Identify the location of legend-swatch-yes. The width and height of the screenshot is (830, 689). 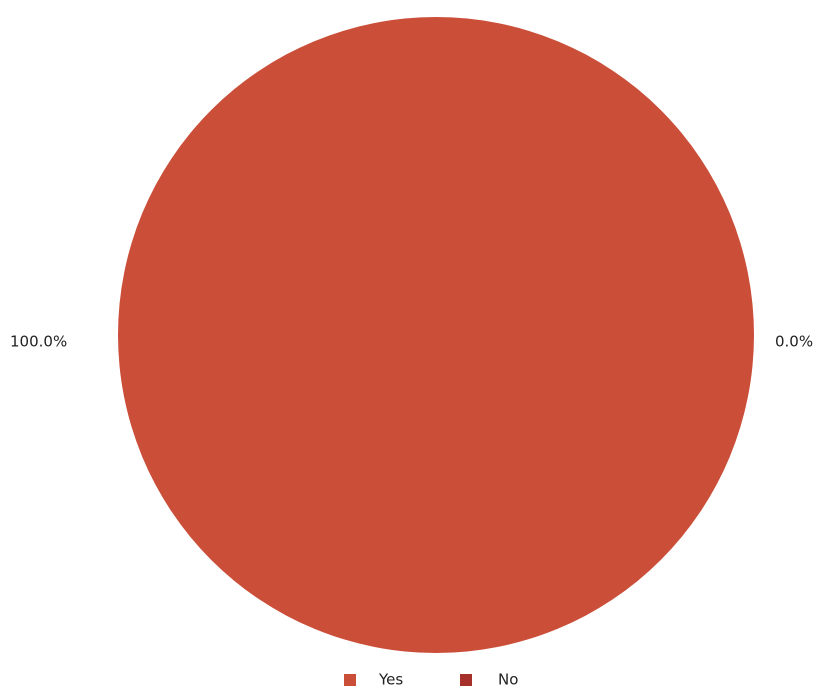
(350, 680).